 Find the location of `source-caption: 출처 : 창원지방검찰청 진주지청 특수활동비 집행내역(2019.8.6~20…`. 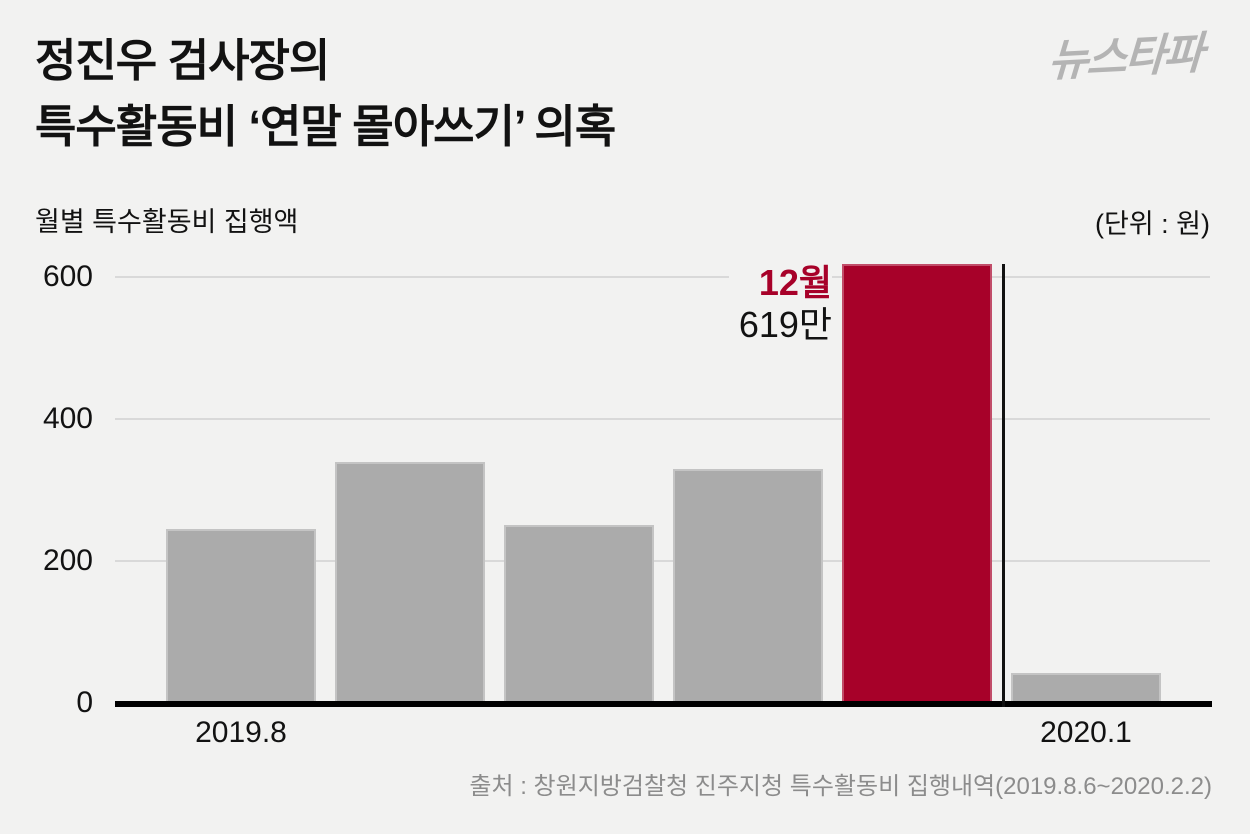

source-caption: 출처 : 창원지방검찰청 진주지청 특수활동비 집행내역(2019.8.6~20… is located at coordinates (840, 786).